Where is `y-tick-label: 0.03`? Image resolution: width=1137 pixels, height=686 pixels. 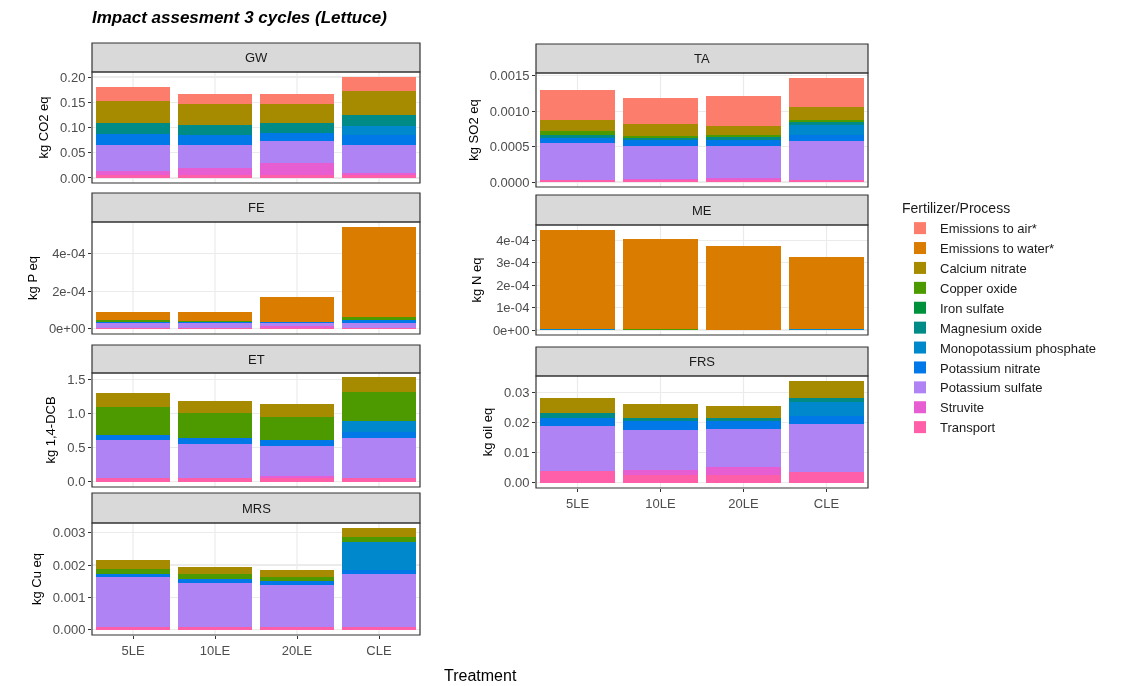
y-tick-label: 0.03 is located at coordinates (517, 393).